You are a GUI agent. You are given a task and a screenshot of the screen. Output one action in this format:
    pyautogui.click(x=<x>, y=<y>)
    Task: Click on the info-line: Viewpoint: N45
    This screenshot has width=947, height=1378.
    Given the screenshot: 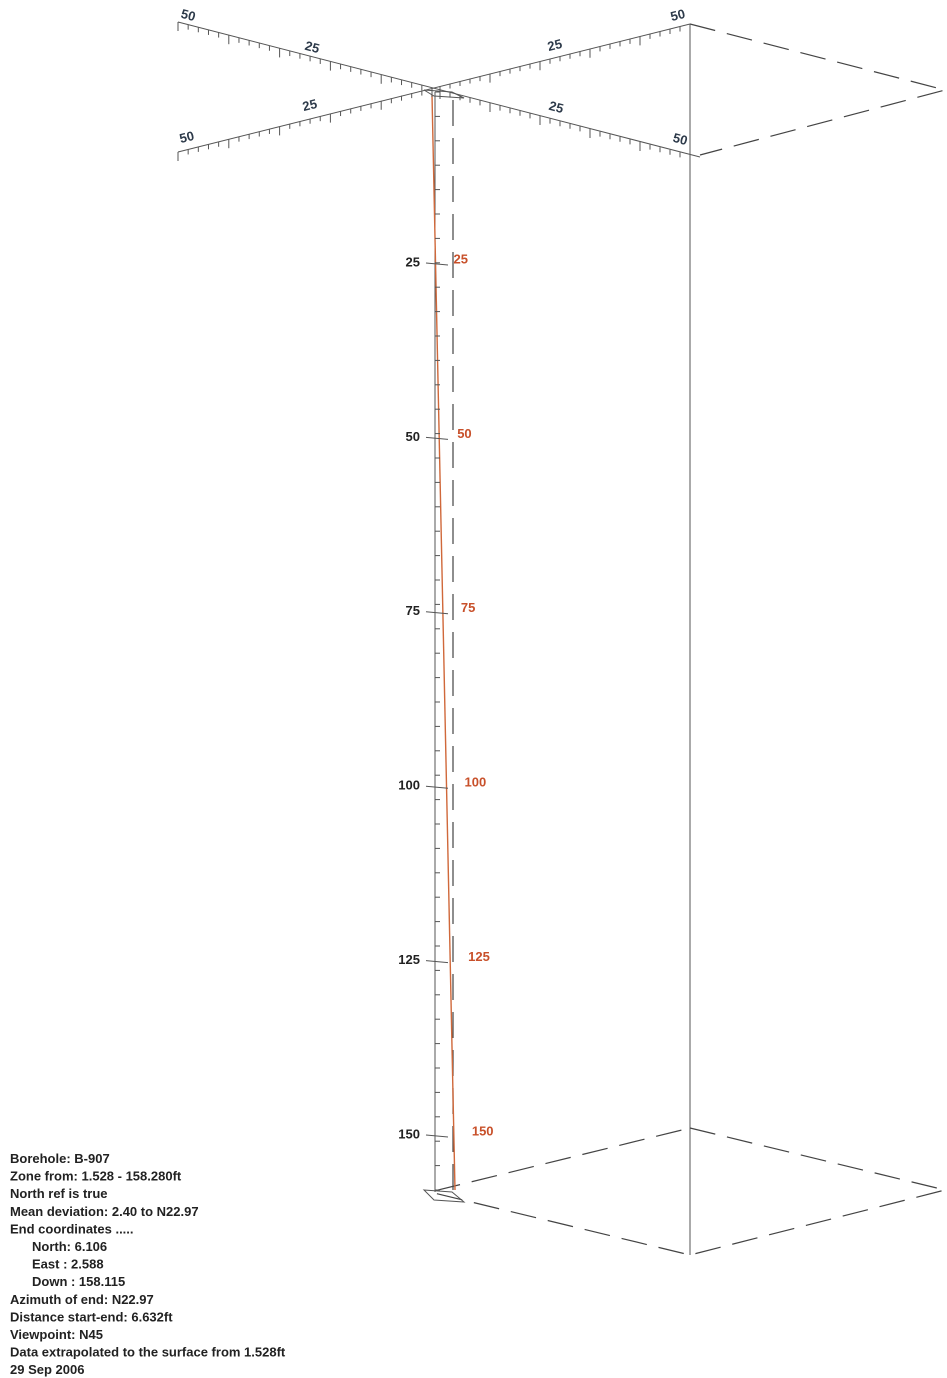 What is the action you would take?
    pyautogui.click(x=56, y=1334)
    